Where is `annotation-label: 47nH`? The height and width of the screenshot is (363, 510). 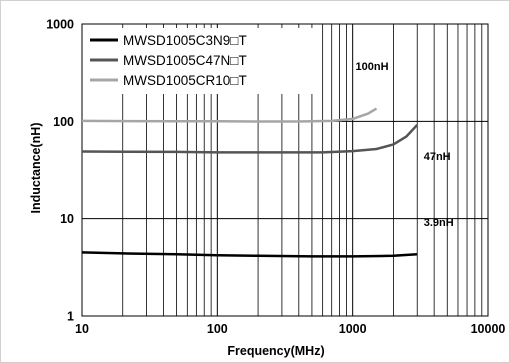 annotation-label: 47nH is located at coordinates (437, 157).